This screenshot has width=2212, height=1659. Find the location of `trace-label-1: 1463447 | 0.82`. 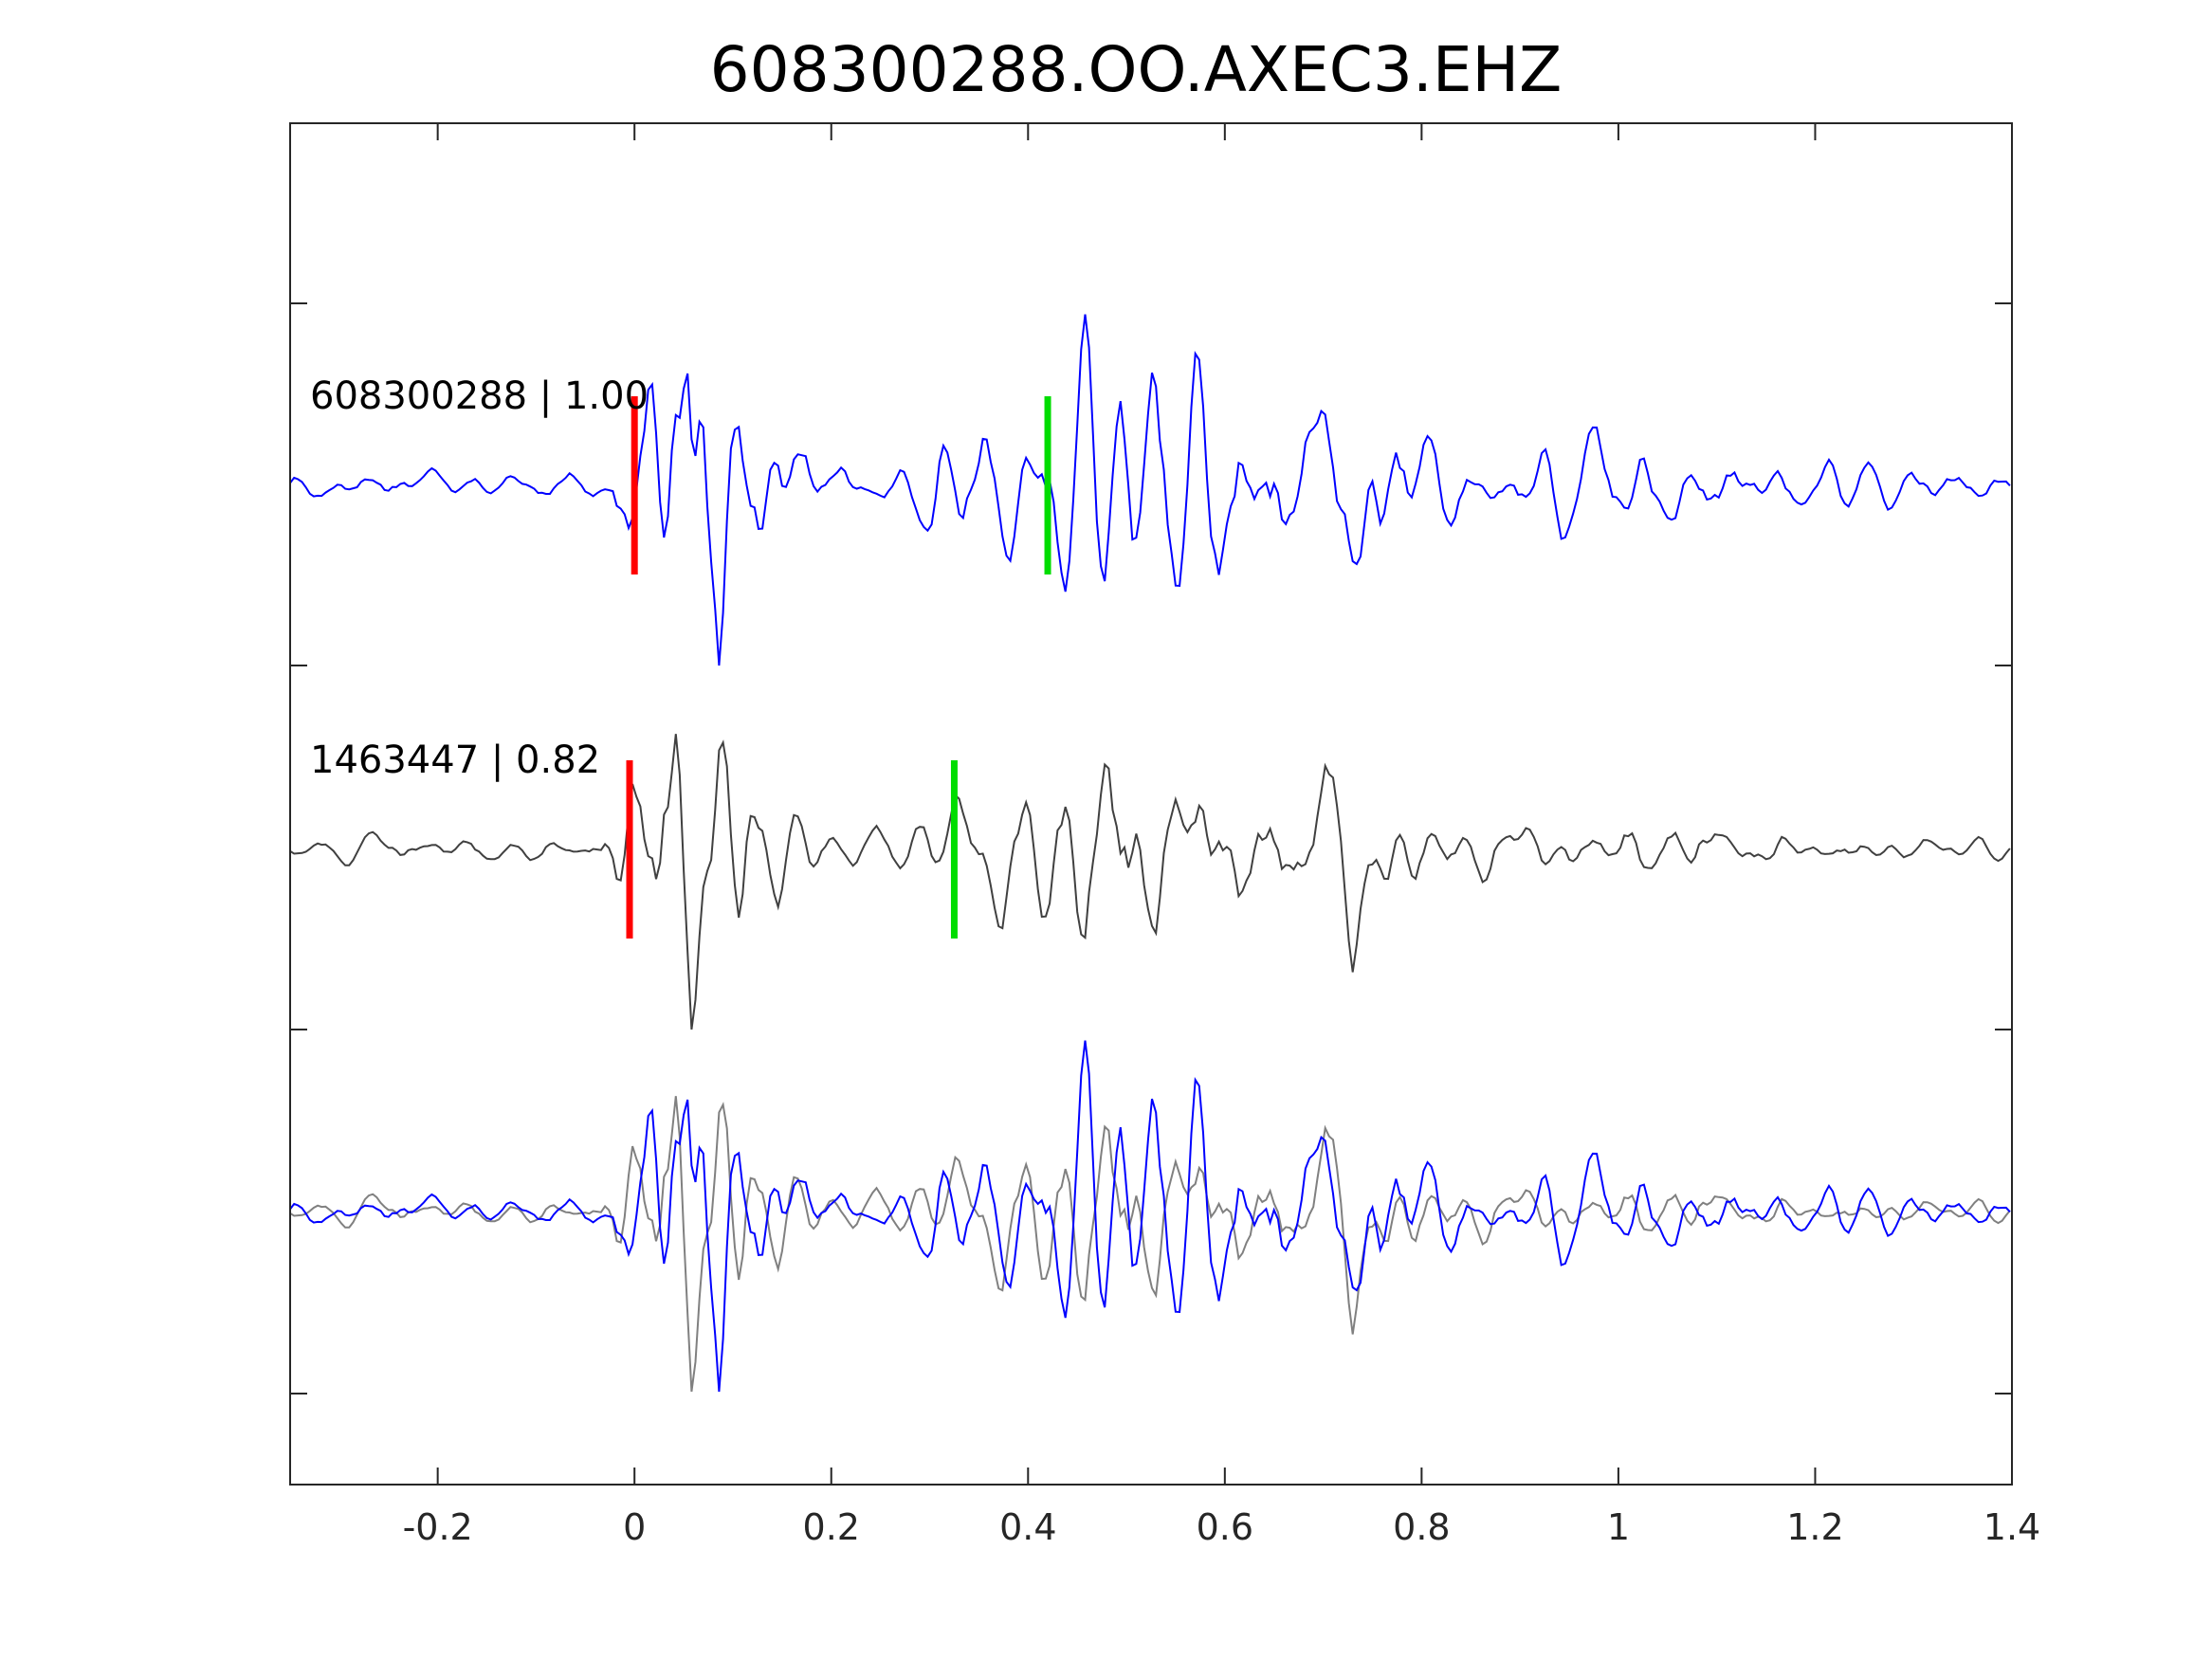

trace-label-1: 1463447 | 0.82 is located at coordinates (455, 760).